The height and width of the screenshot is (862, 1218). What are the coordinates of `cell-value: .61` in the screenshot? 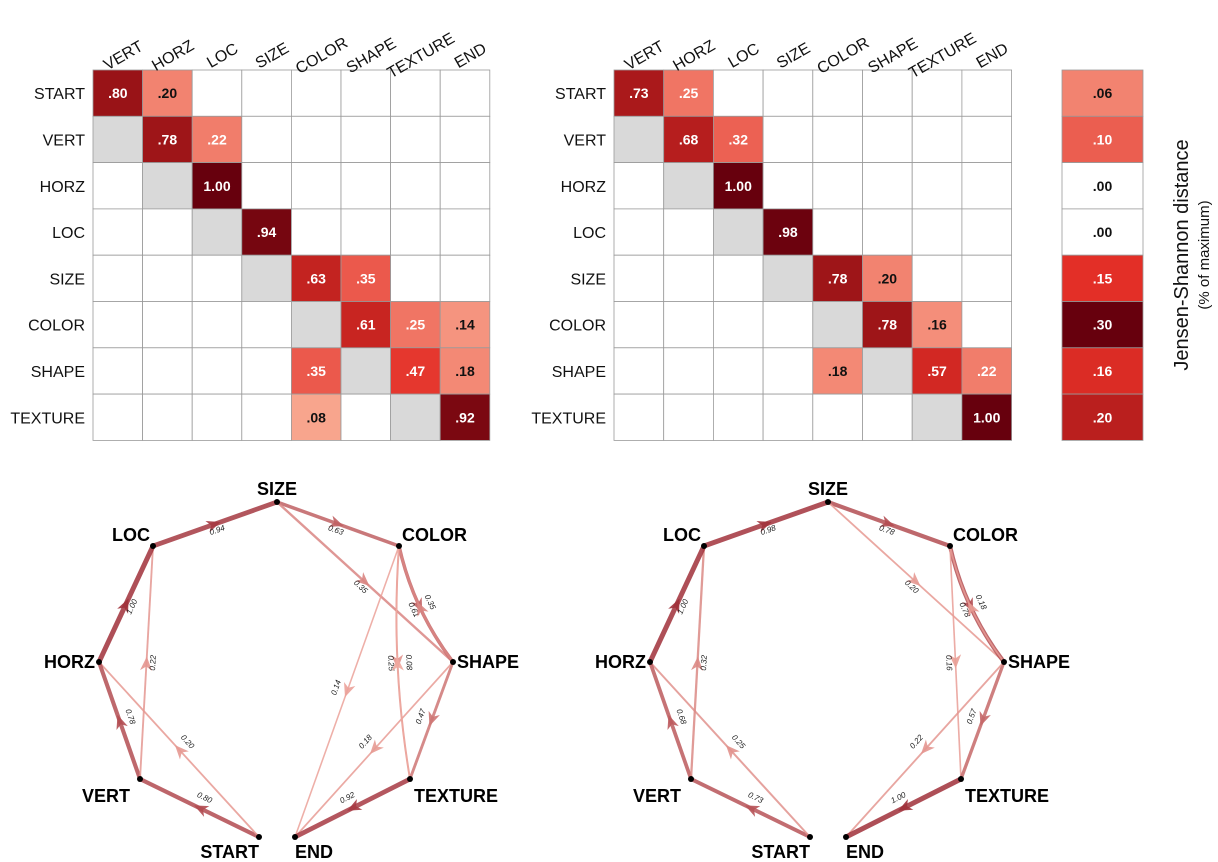 It's located at (366, 325).